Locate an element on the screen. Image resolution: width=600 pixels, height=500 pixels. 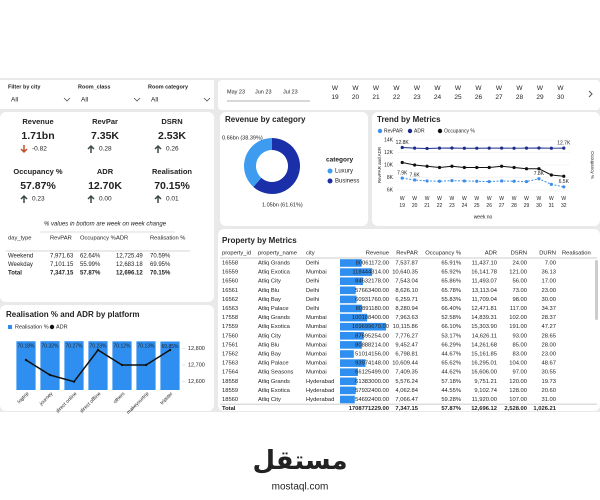
data-label: 70.27% is located at coordinates (75, 347).